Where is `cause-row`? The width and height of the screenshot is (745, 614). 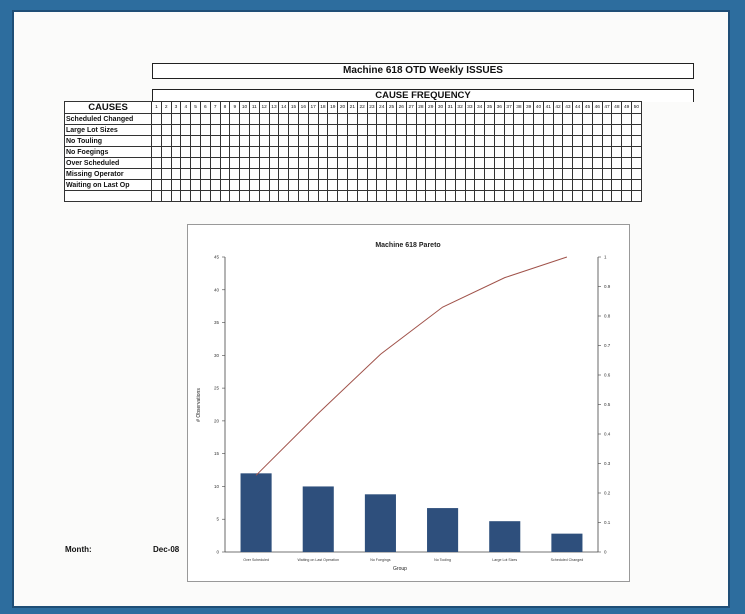
cause-row is located at coordinates (353, 196).